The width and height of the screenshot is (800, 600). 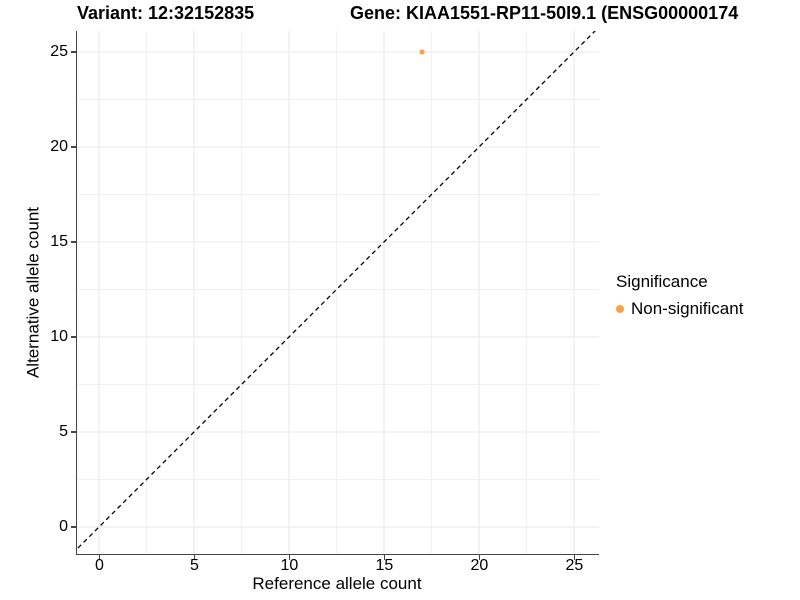 What do you see at coordinates (544, 13) in the screenshot?
I see `gene-title: Gene: KIAA1551-RP11-50I9.1 (ENSG00000174` at bounding box center [544, 13].